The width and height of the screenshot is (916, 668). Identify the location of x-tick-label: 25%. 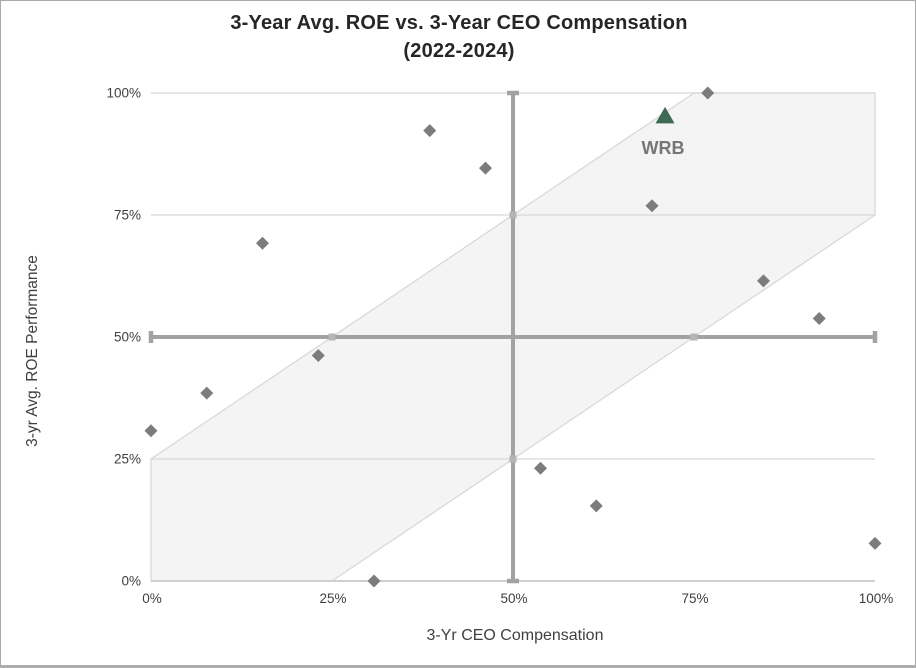
(332, 598).